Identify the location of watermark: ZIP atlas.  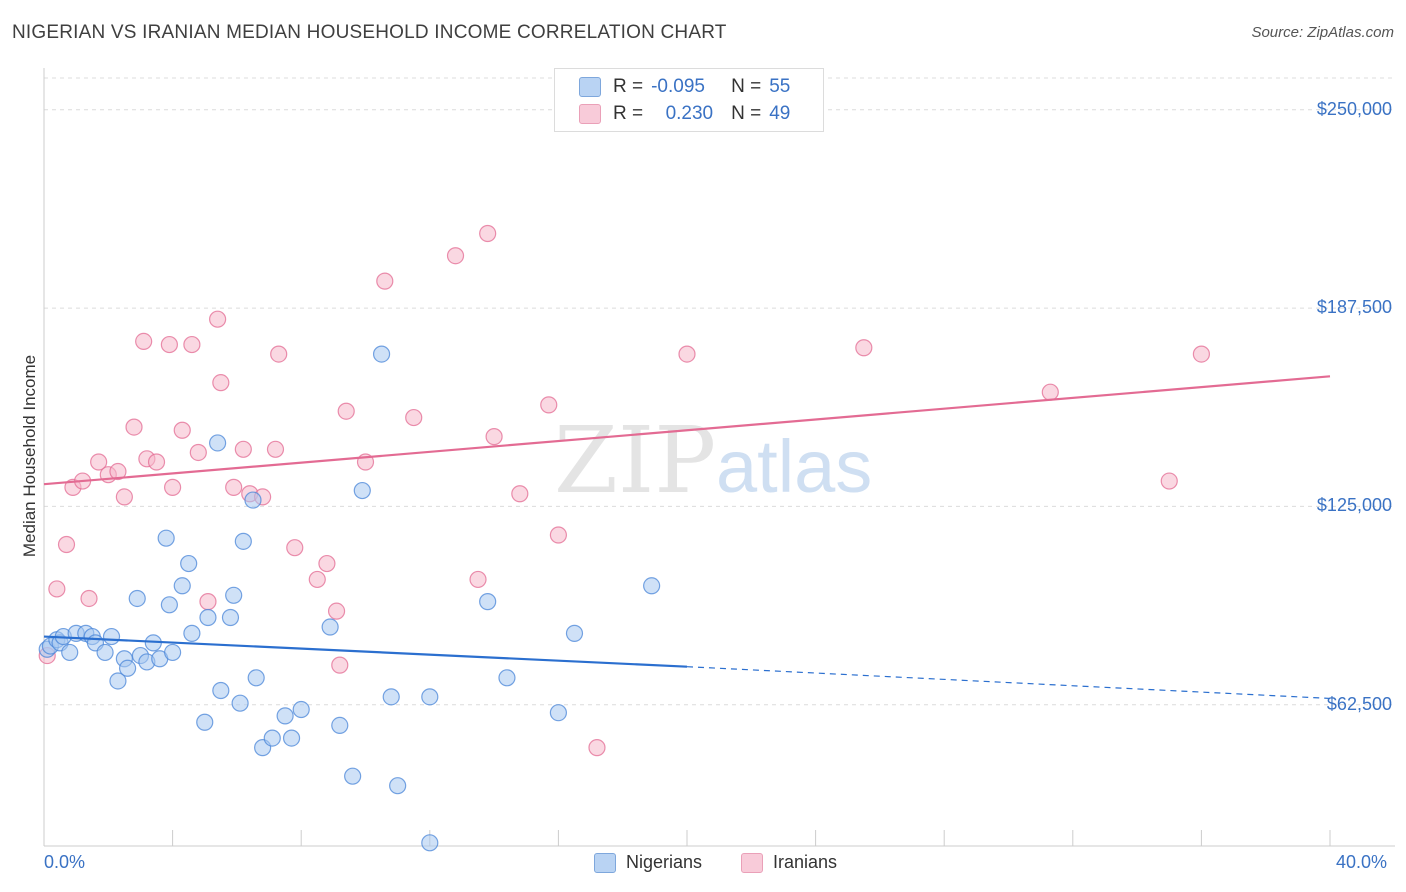
(713, 460).